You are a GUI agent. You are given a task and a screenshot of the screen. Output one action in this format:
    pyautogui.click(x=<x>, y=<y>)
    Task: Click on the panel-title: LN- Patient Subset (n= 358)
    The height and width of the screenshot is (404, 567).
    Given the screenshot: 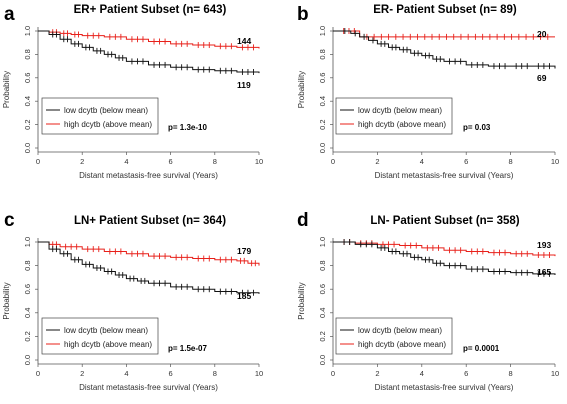 What is the action you would take?
    pyautogui.click(x=444, y=221)
    